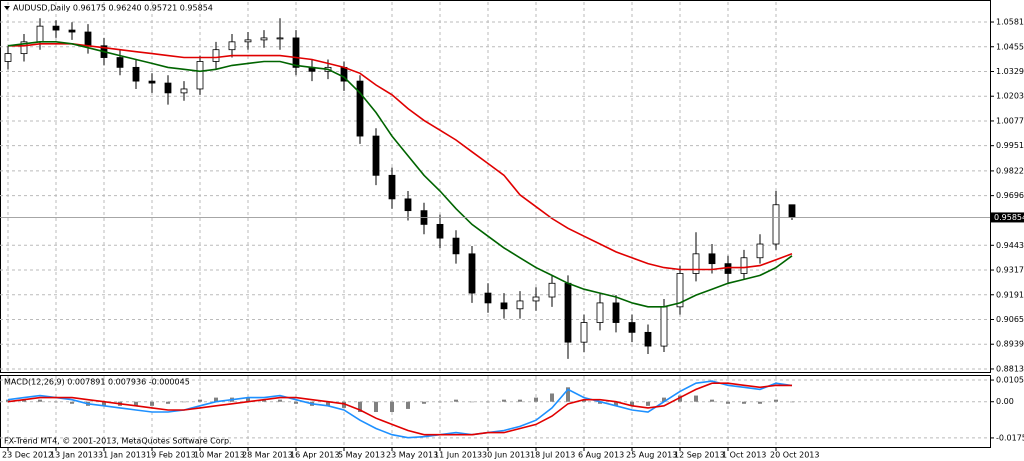 The image size is (1024, 461). What do you see at coordinates (1010, 96) in the screenshot?
I see `y-tick-label: 1.02030` at bounding box center [1010, 96].